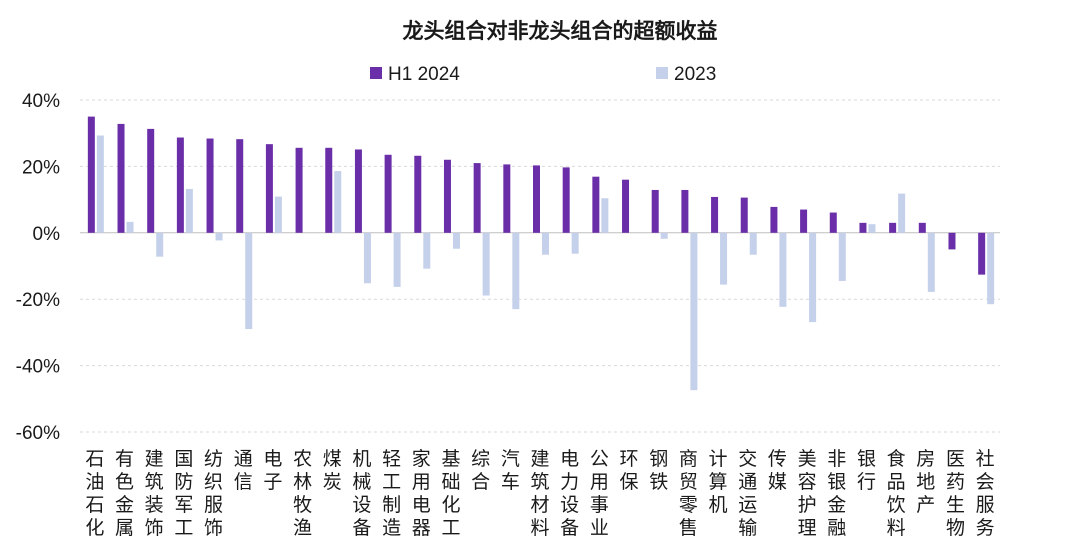 This screenshot has width=1080, height=539. Describe the element at coordinates (480, 470) in the screenshot. I see `x-tick-label: 综合` at that location.